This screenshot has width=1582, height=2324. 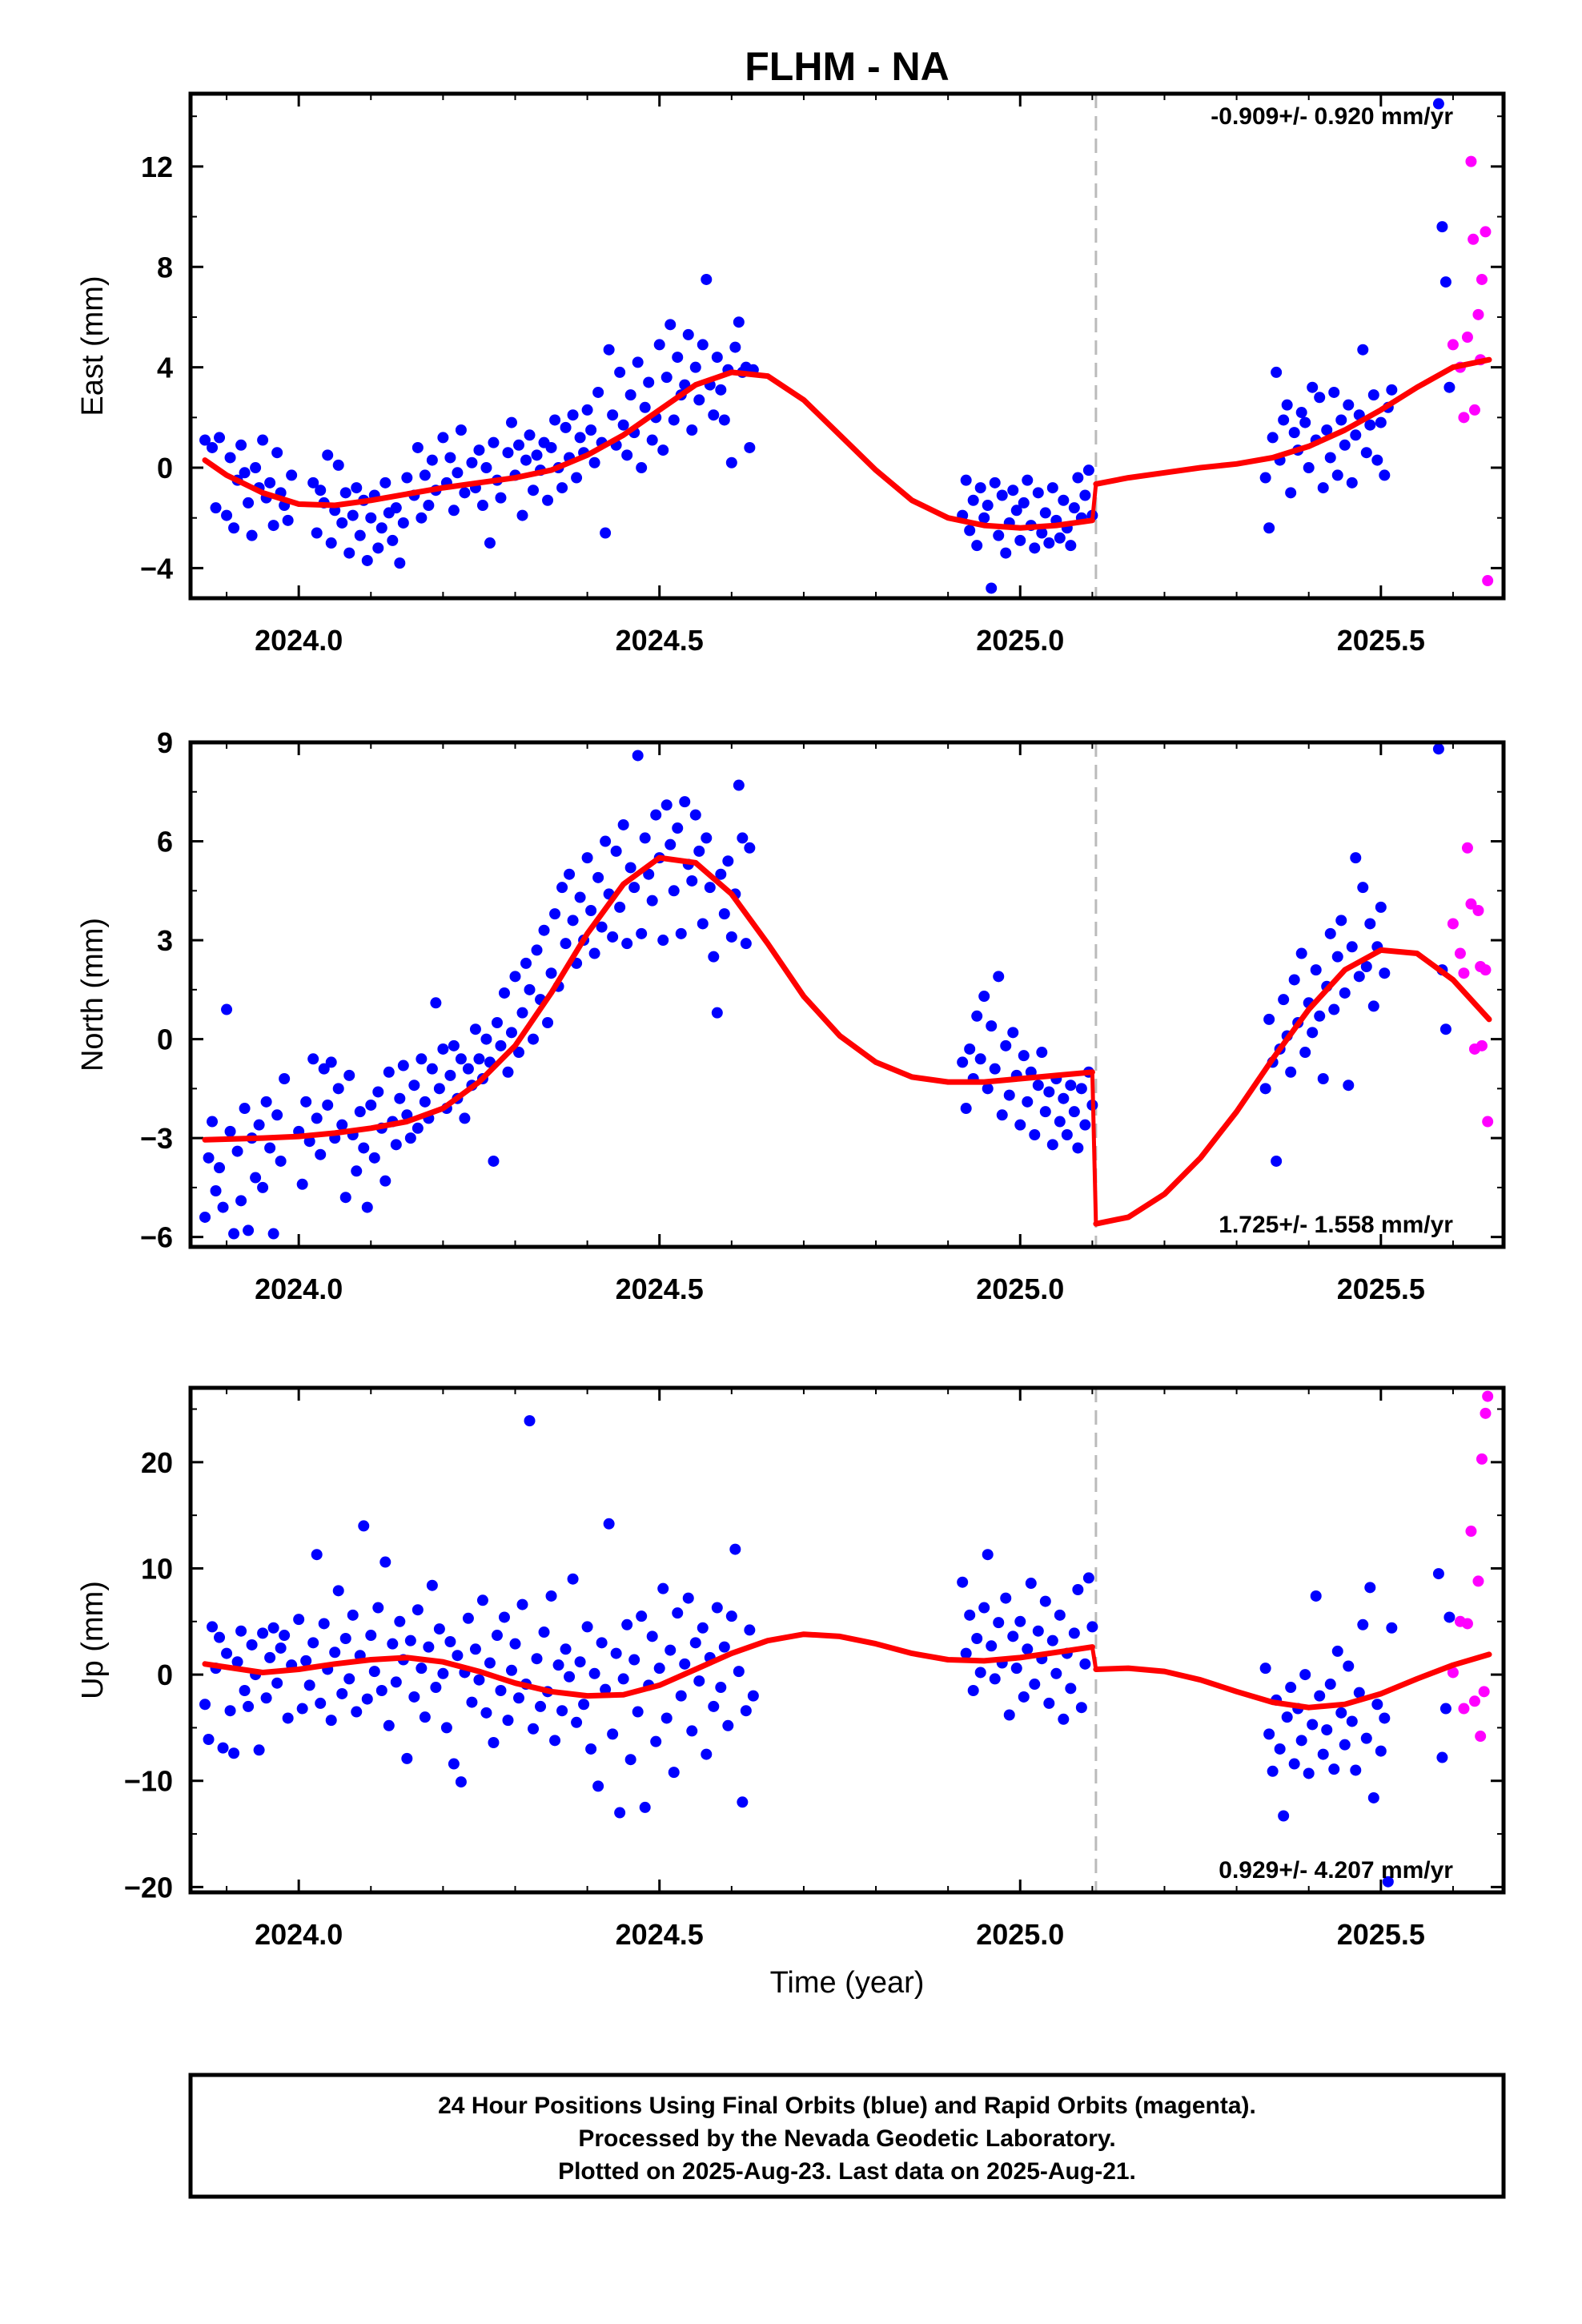 I want to click on caption-border, so click(x=847, y=2136).